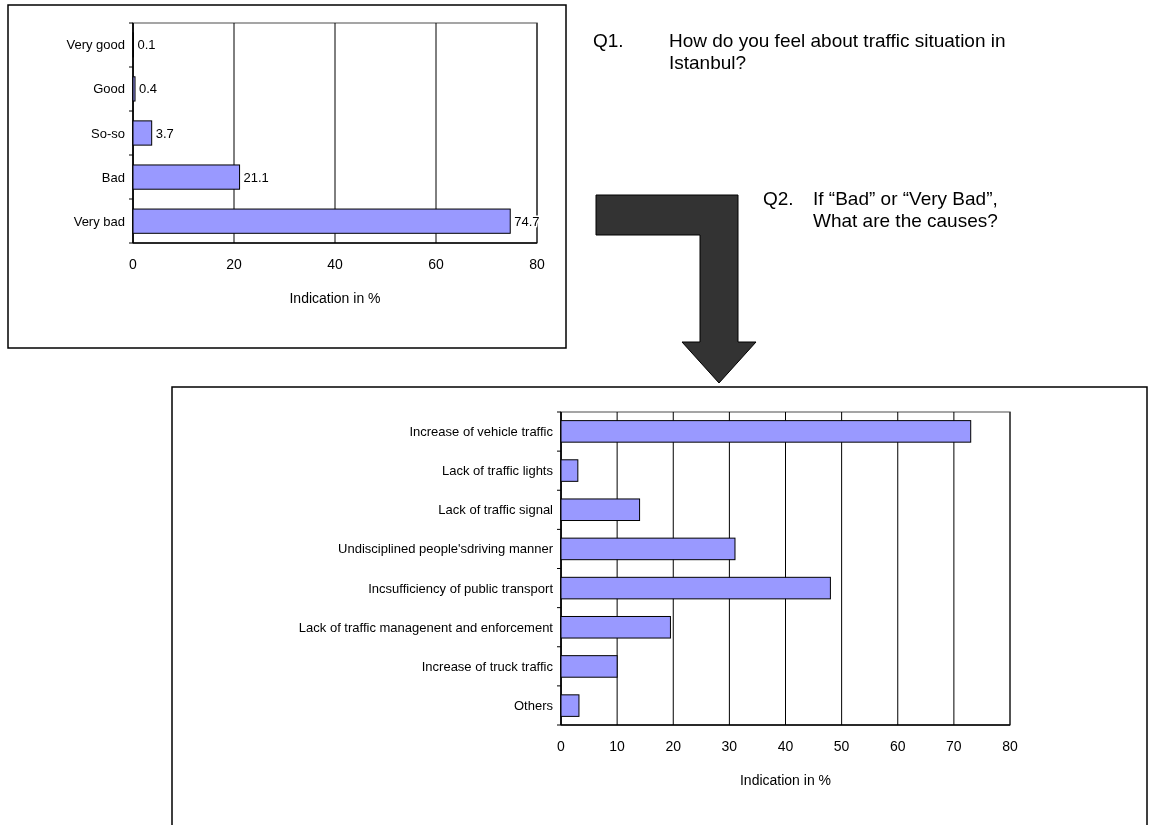 This screenshot has height=825, width=1155. Describe the element at coordinates (617, 746) in the screenshot. I see `x-tick-label: 10` at that location.